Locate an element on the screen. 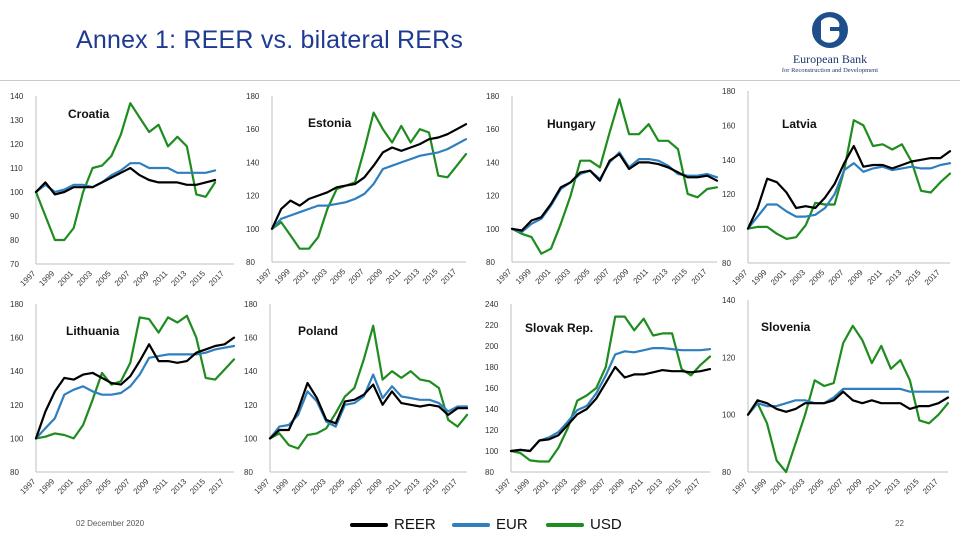  y-tick-label: 130 is located at coordinates (17, 120).